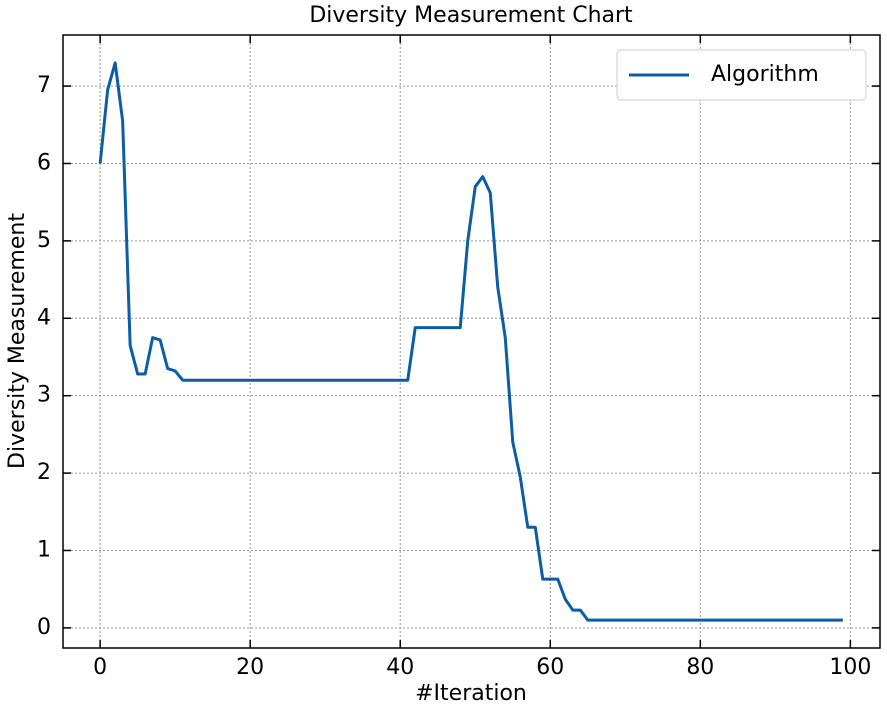 The image size is (887, 709). I want to click on x-tick-label: 40, so click(400, 667).